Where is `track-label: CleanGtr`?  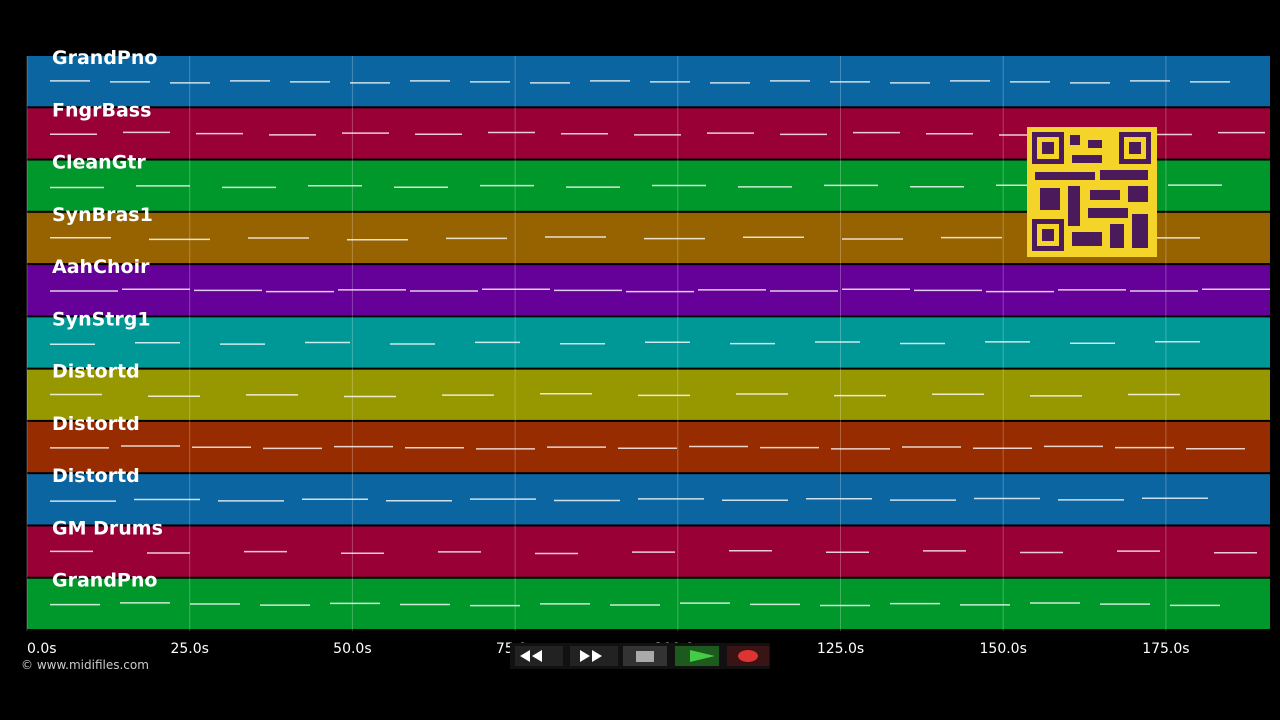 track-label: CleanGtr is located at coordinates (99, 163).